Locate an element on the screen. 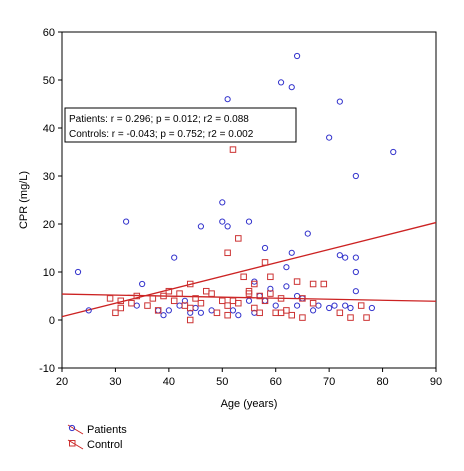 The image size is (464, 471). legend-marker-patients is located at coordinates (72, 428).